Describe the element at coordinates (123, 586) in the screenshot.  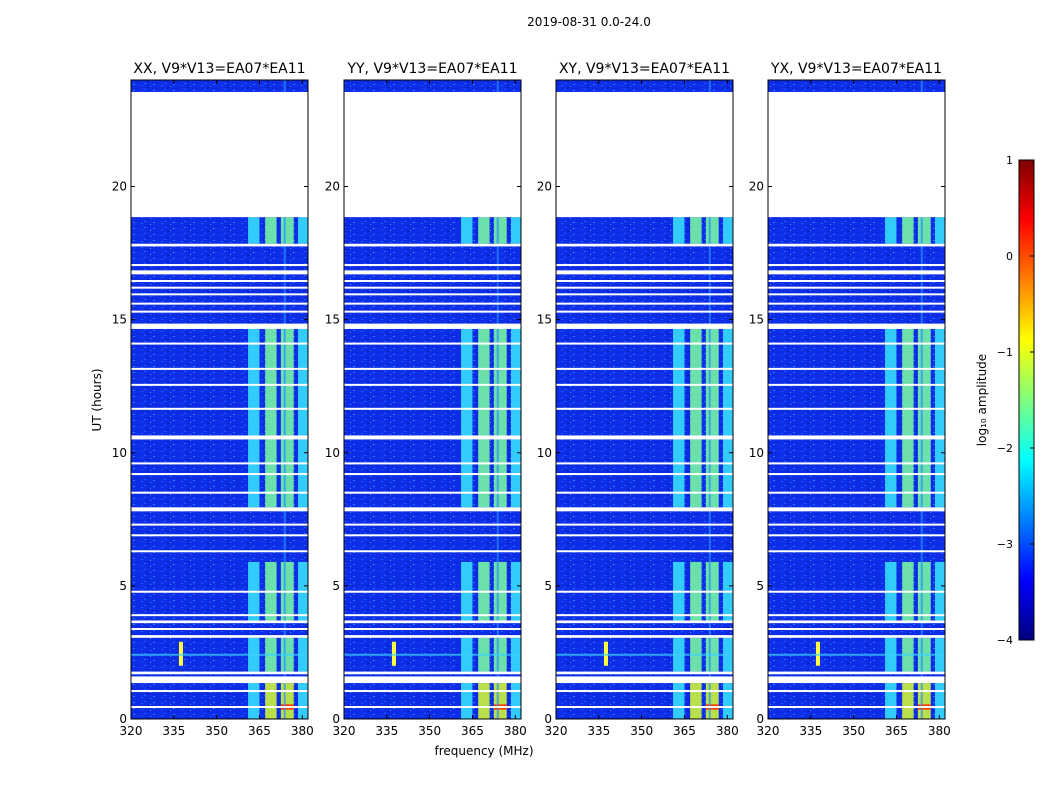
I see `y-tick-label: 5` at that location.